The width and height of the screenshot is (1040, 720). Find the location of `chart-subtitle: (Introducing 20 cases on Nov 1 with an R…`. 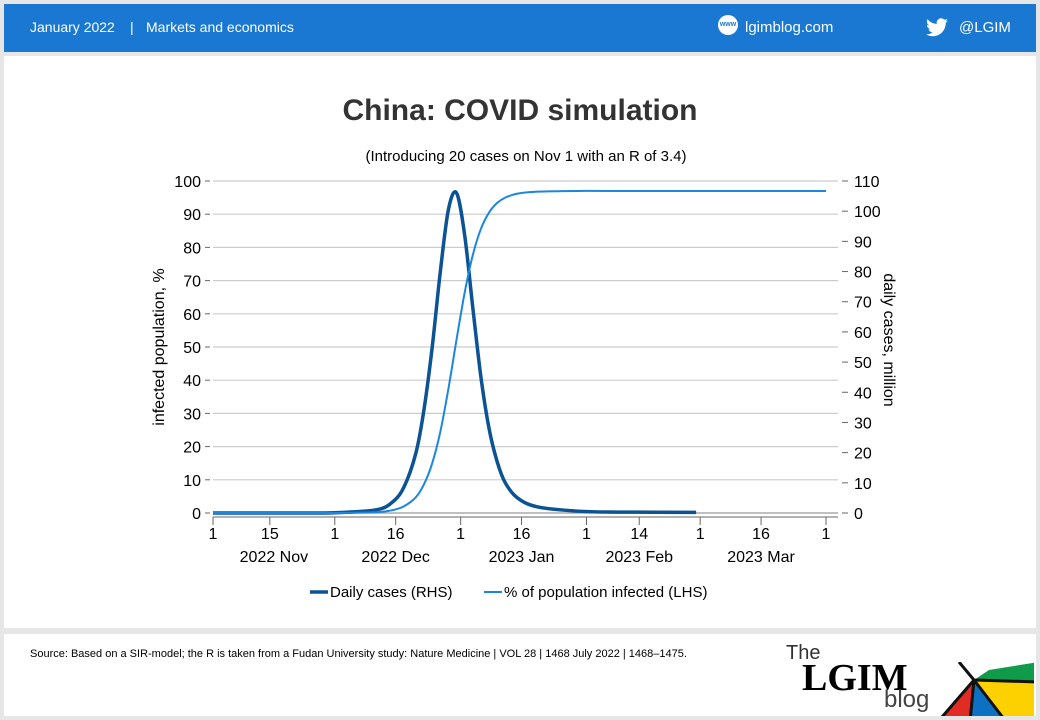

chart-subtitle: (Introducing 20 cases on Nov 1 with an R… is located at coordinates (525, 156).